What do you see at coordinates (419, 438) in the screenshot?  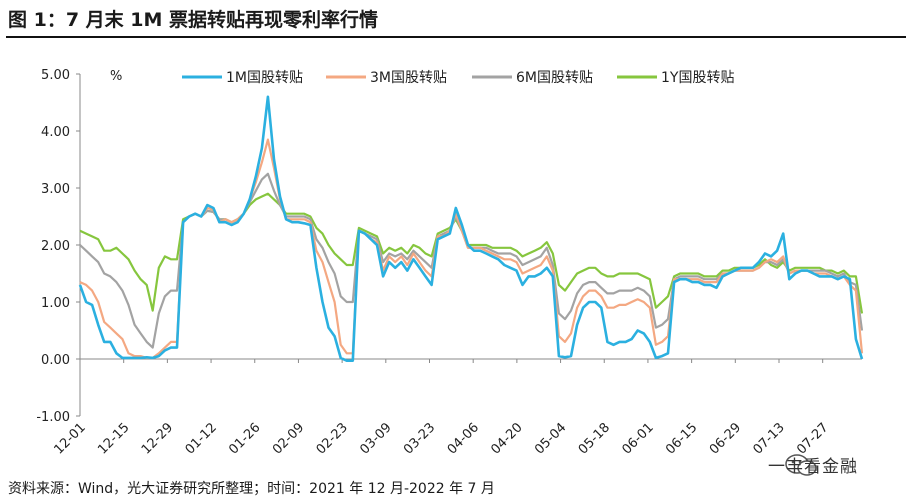 I see `x-tick-label: 03-23` at bounding box center [419, 438].